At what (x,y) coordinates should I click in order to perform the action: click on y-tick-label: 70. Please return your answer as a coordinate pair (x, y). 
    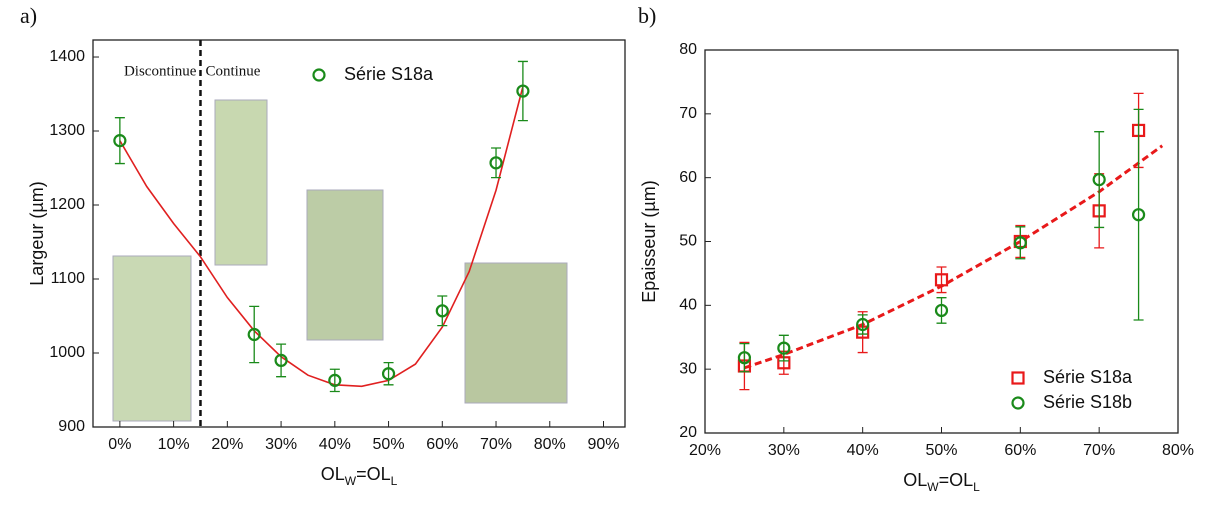
    Looking at the image, I should click on (688, 113).